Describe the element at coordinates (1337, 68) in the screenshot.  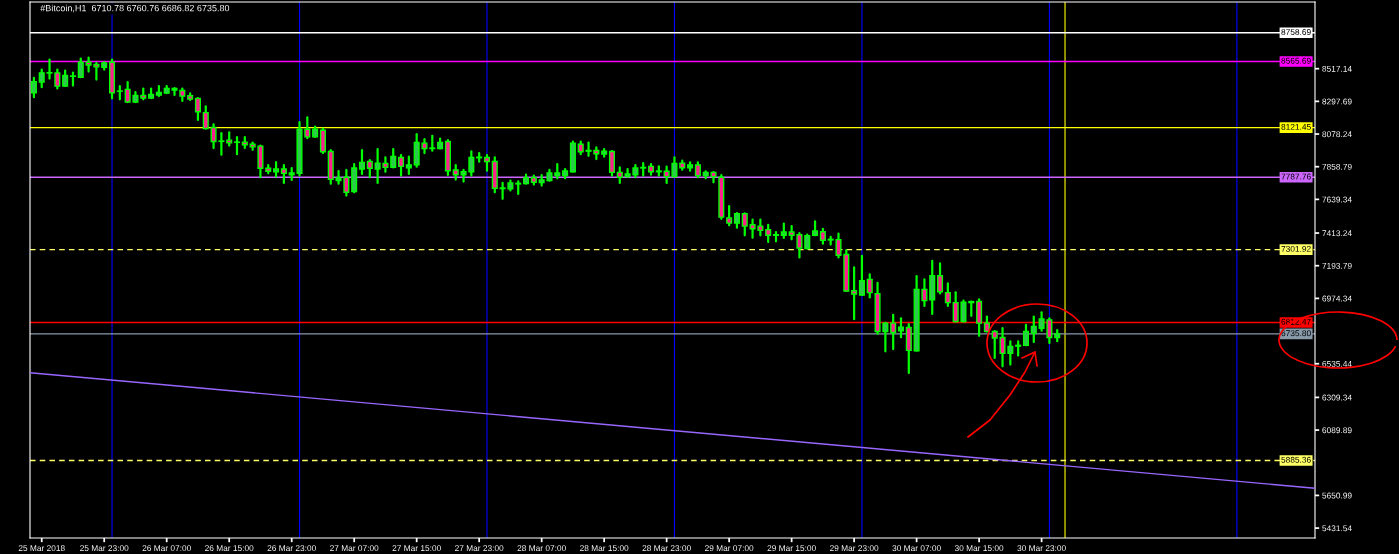
I see `y-tick-label: 8517.14` at that location.